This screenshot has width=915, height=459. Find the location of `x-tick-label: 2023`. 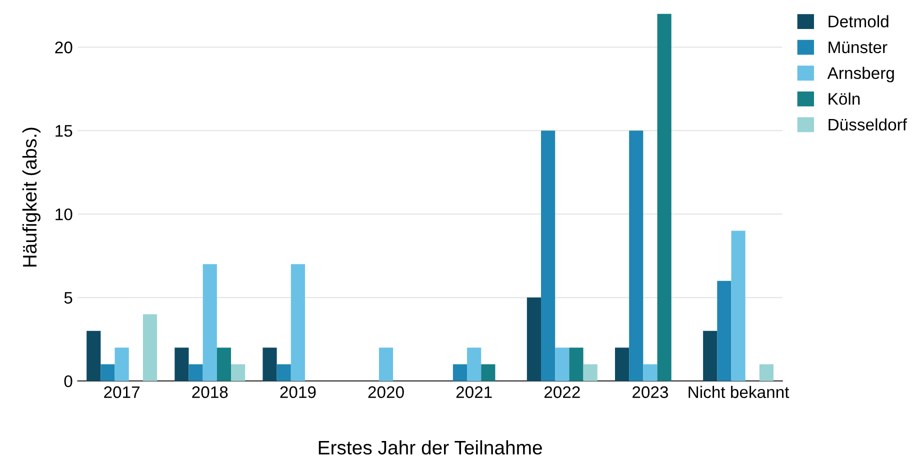

x-tick-label: 2023 is located at coordinates (650, 392).